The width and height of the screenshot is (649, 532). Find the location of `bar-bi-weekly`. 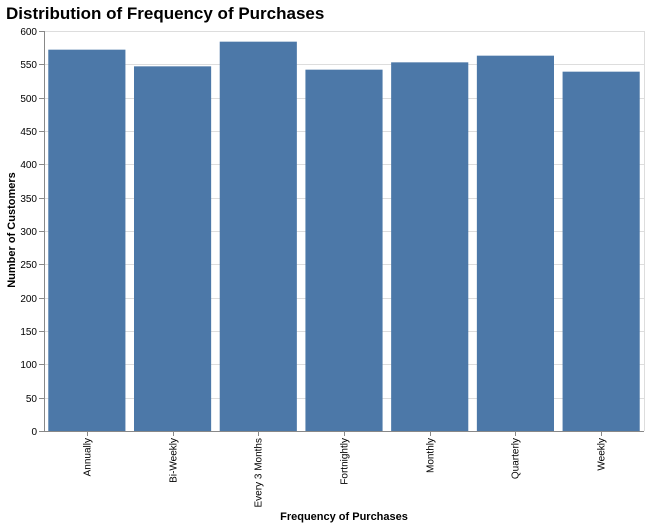

bar-bi-weekly is located at coordinates (173, 248).